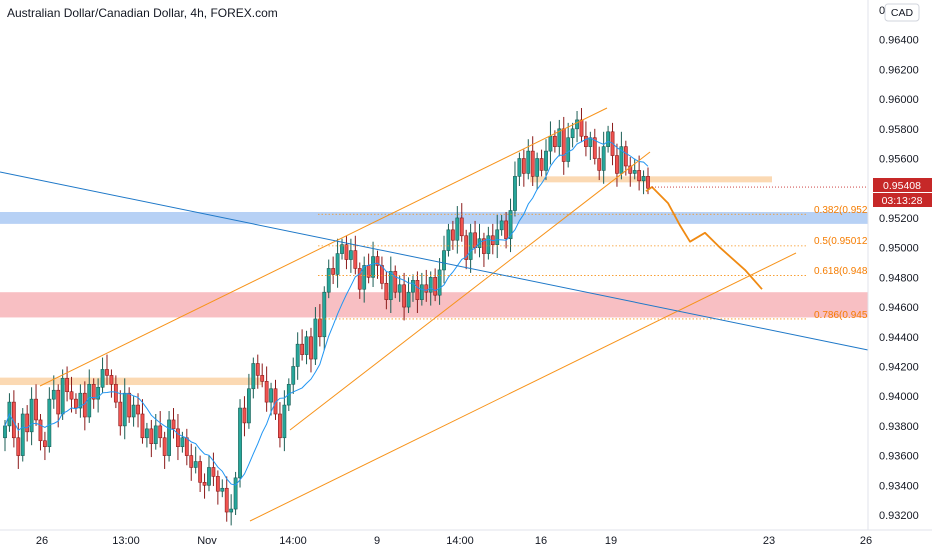 This screenshot has height=550, width=932. I want to click on y-tick-label: 0.94800, so click(899, 278).